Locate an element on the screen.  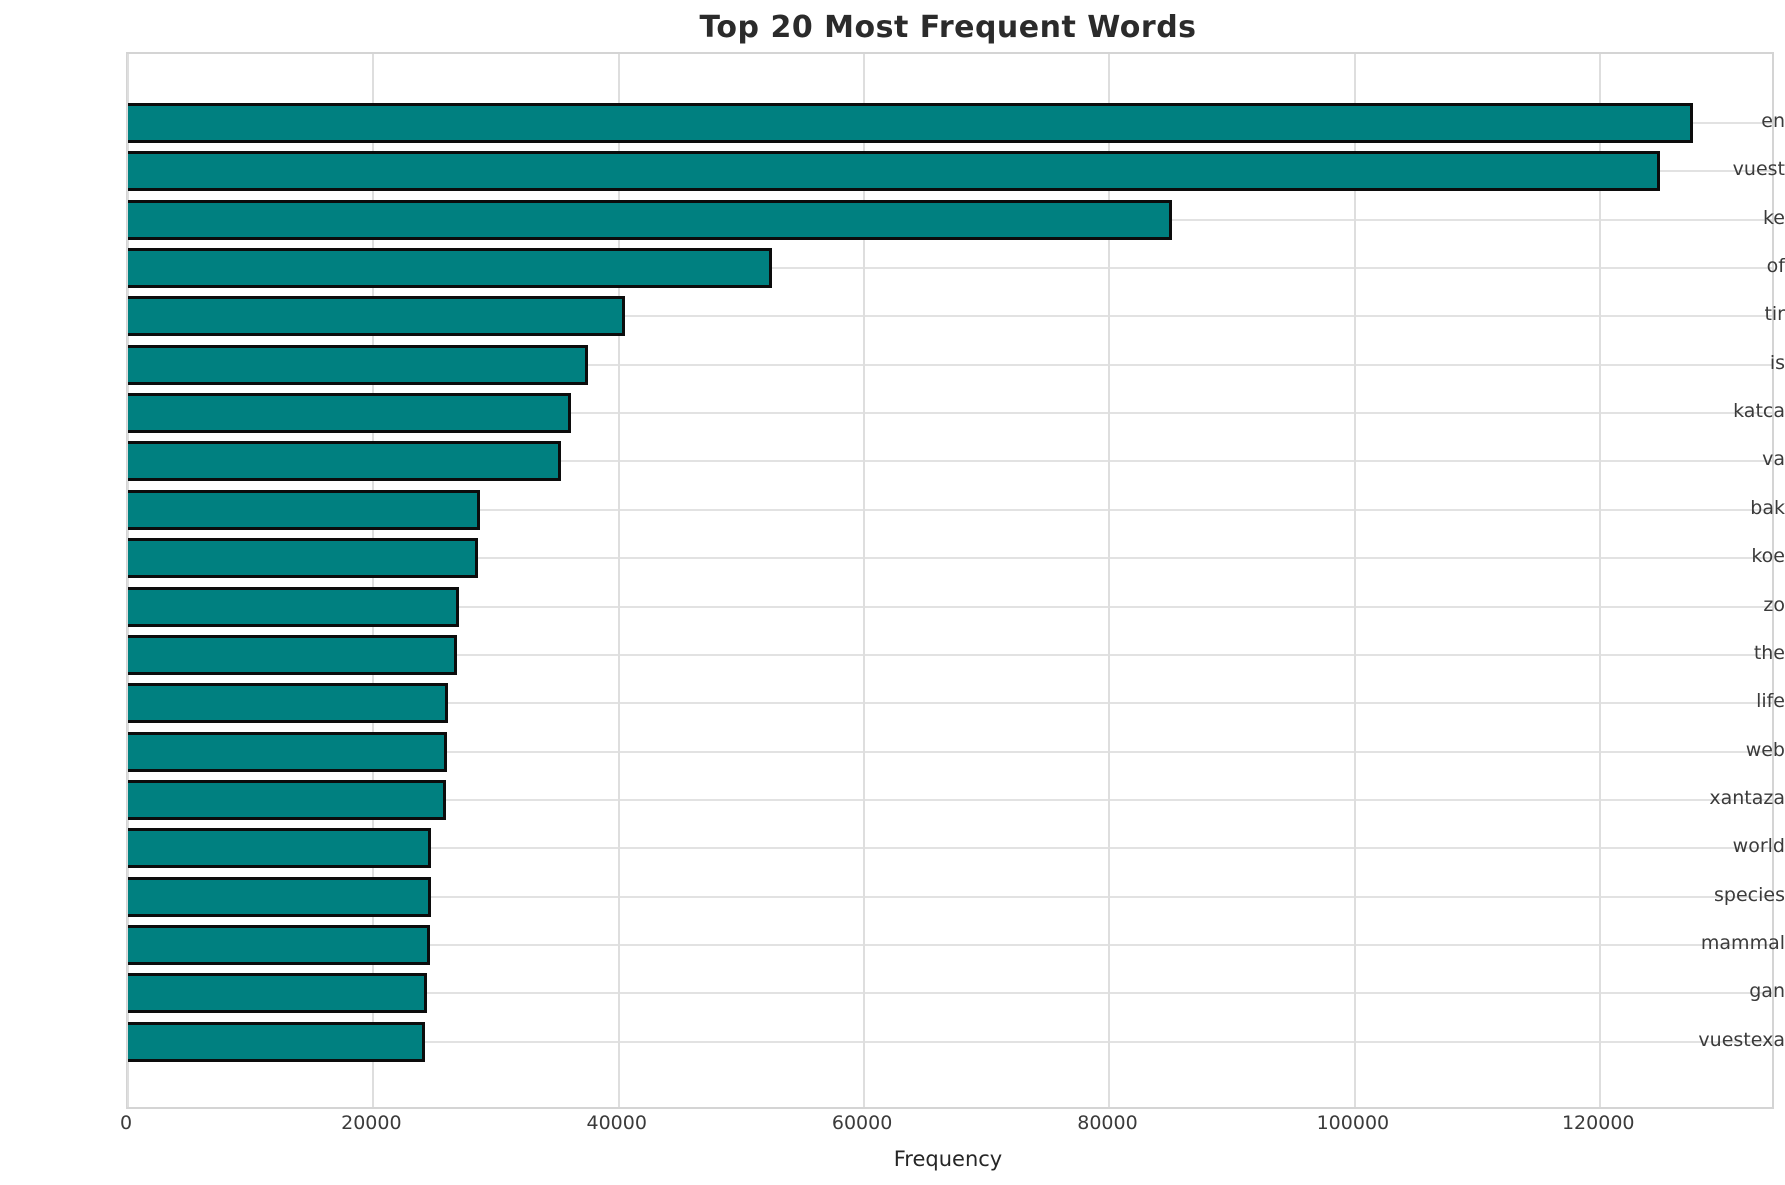
bar-life is located at coordinates (288, 703).